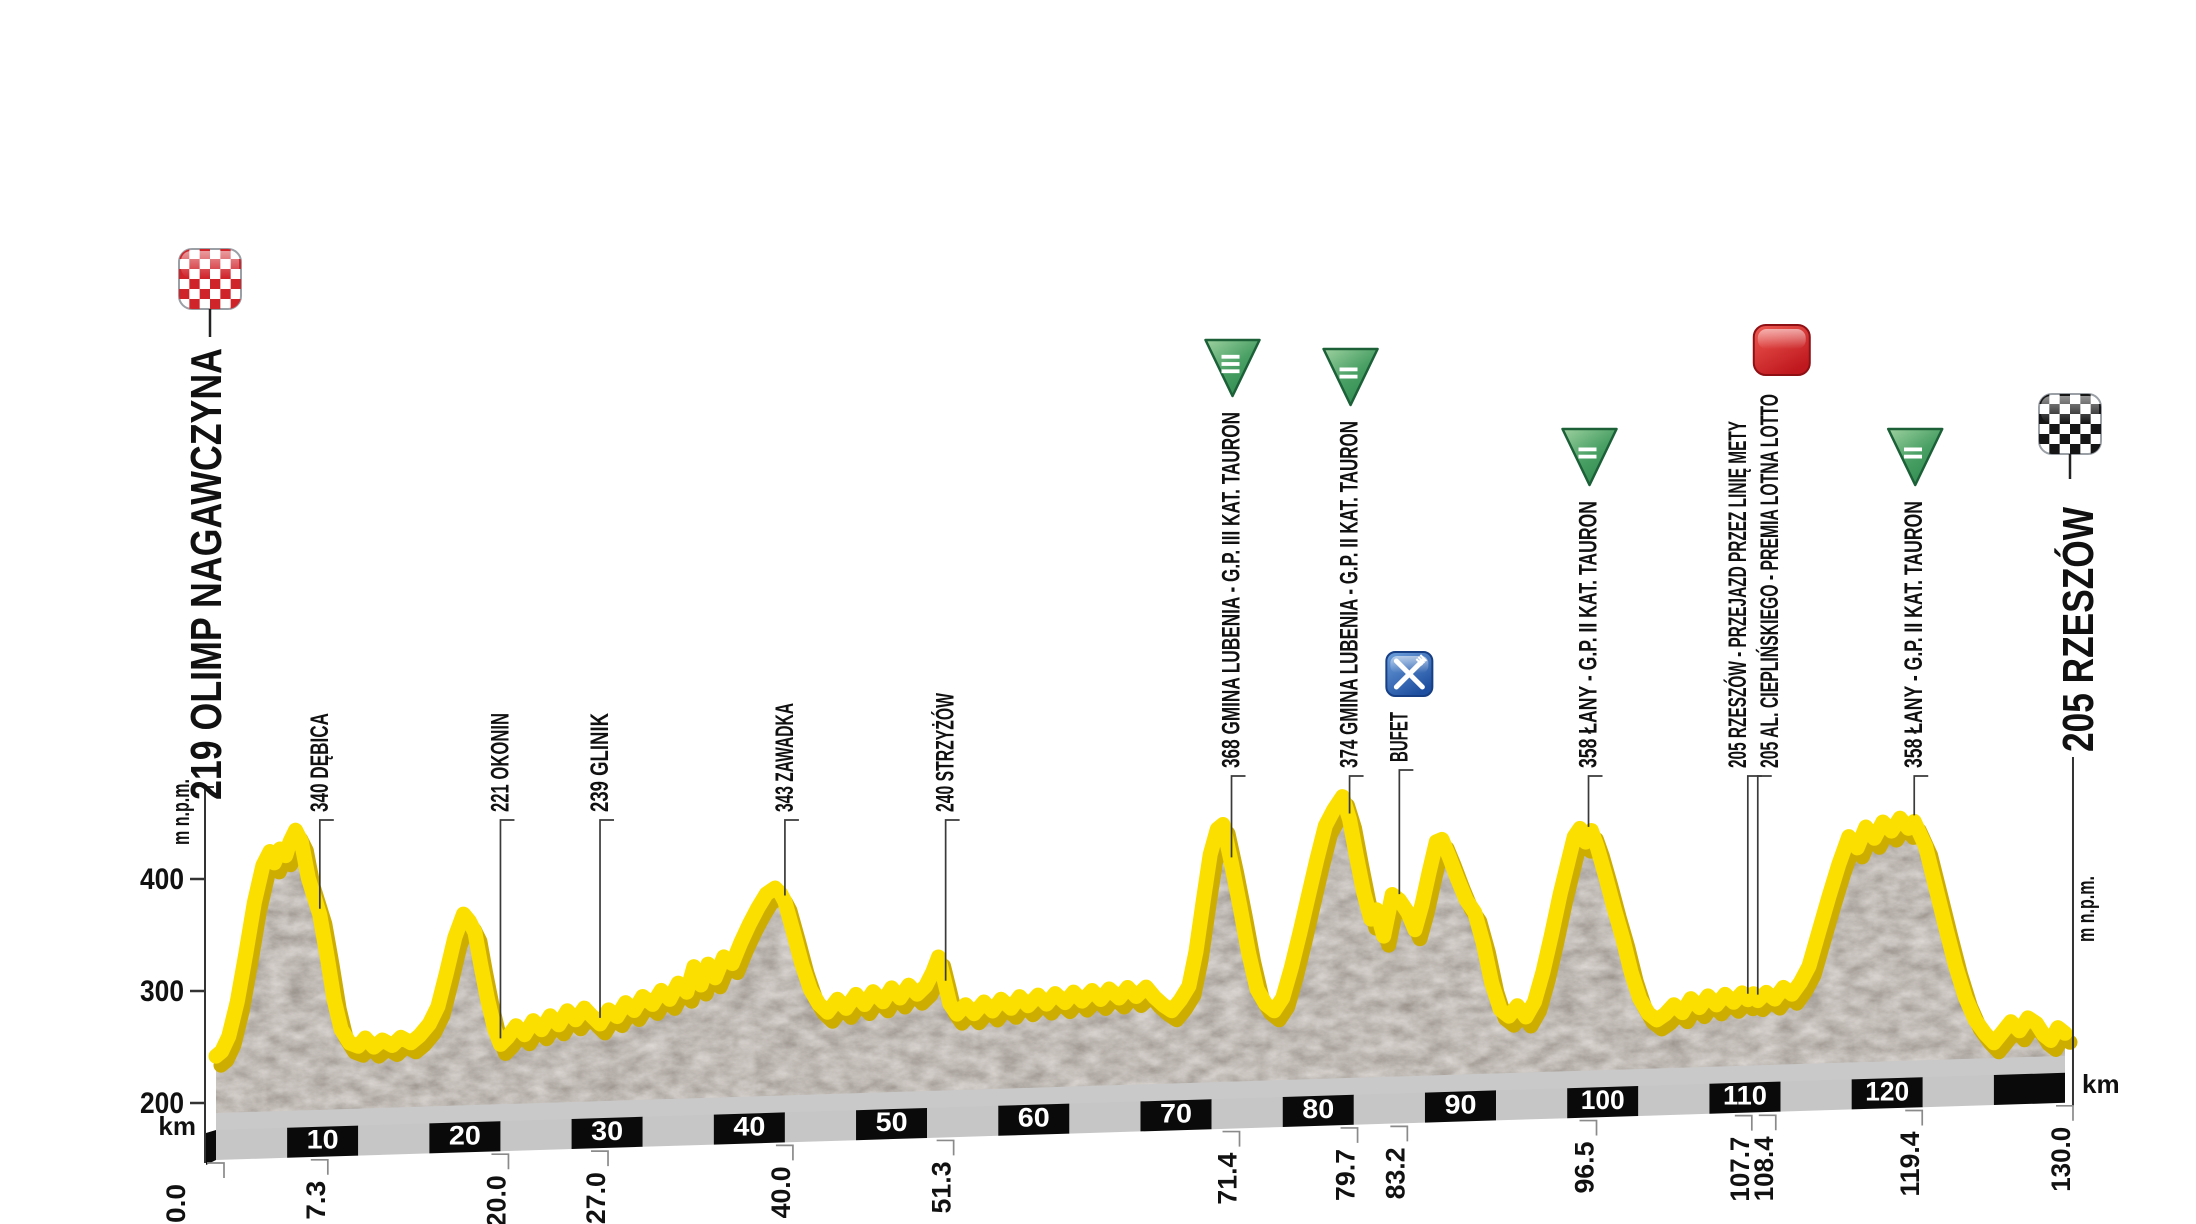 This screenshot has height=1224, width=2196. Describe the element at coordinates (1140, 1093) in the screenshot. I see `base-strip` at that location.